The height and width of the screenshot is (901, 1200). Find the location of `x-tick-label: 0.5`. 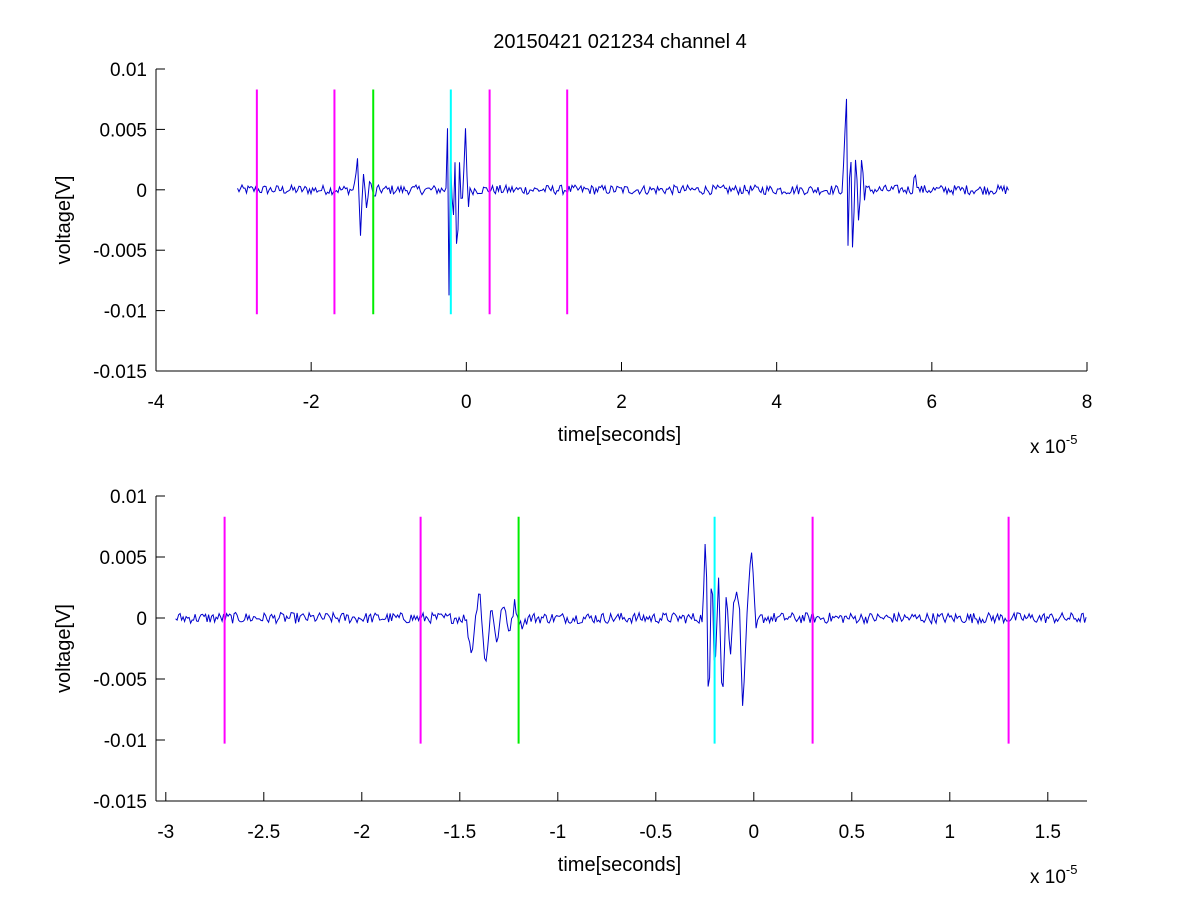

x-tick-label: 0.5 is located at coordinates (852, 832).